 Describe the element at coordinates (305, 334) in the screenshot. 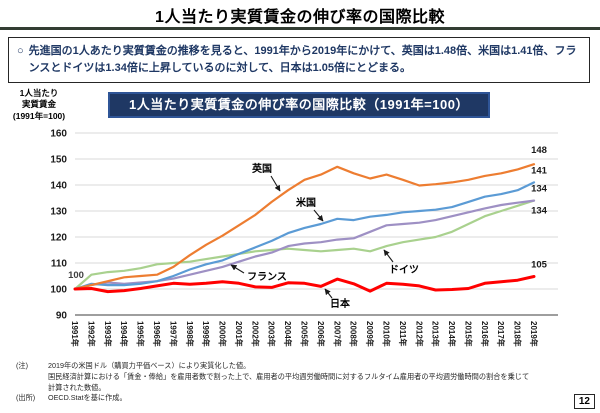

I see `x-tick-label: 2005年` at that location.